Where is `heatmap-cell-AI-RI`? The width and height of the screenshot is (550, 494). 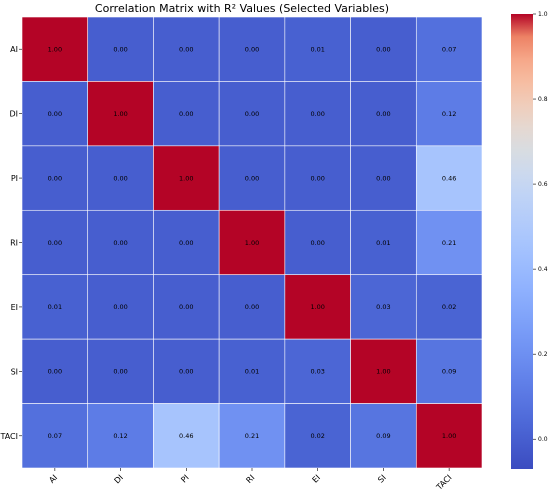 heatmap-cell-AI-RI is located at coordinates (252, 49).